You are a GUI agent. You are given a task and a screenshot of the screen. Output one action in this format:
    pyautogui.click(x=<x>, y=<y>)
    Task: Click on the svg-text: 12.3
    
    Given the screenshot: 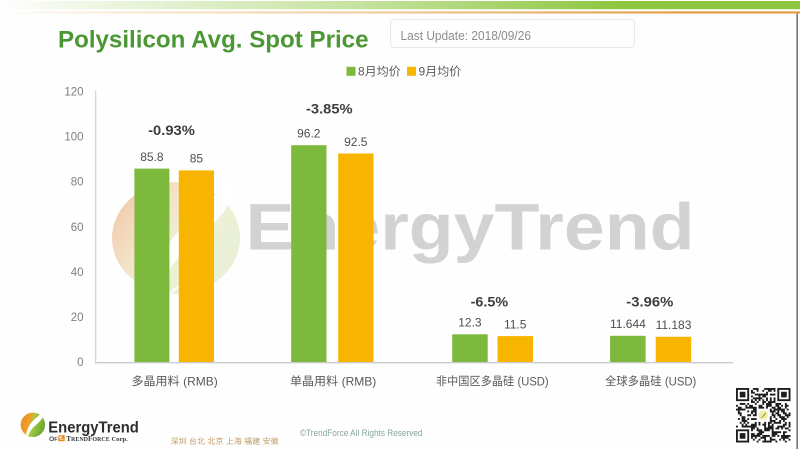 What is the action you would take?
    pyautogui.click(x=470, y=323)
    